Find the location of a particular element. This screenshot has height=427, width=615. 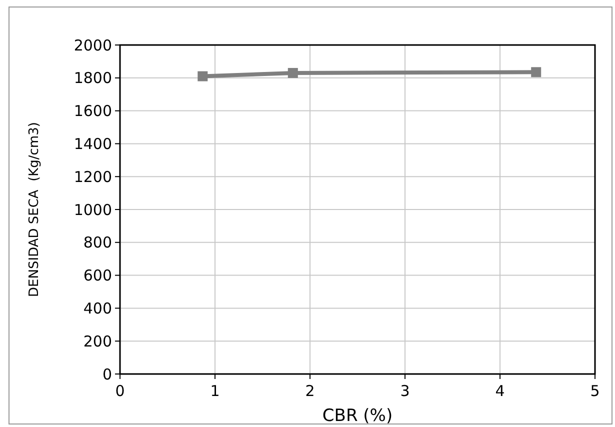

y-tick-label: 600 is located at coordinates (97, 275).